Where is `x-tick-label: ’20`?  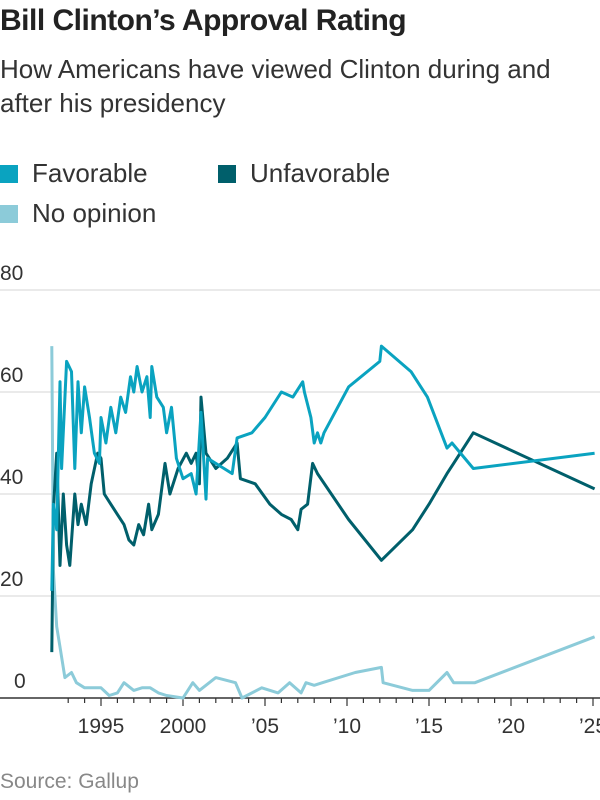 x-tick-label: ’20 is located at coordinates (511, 726).